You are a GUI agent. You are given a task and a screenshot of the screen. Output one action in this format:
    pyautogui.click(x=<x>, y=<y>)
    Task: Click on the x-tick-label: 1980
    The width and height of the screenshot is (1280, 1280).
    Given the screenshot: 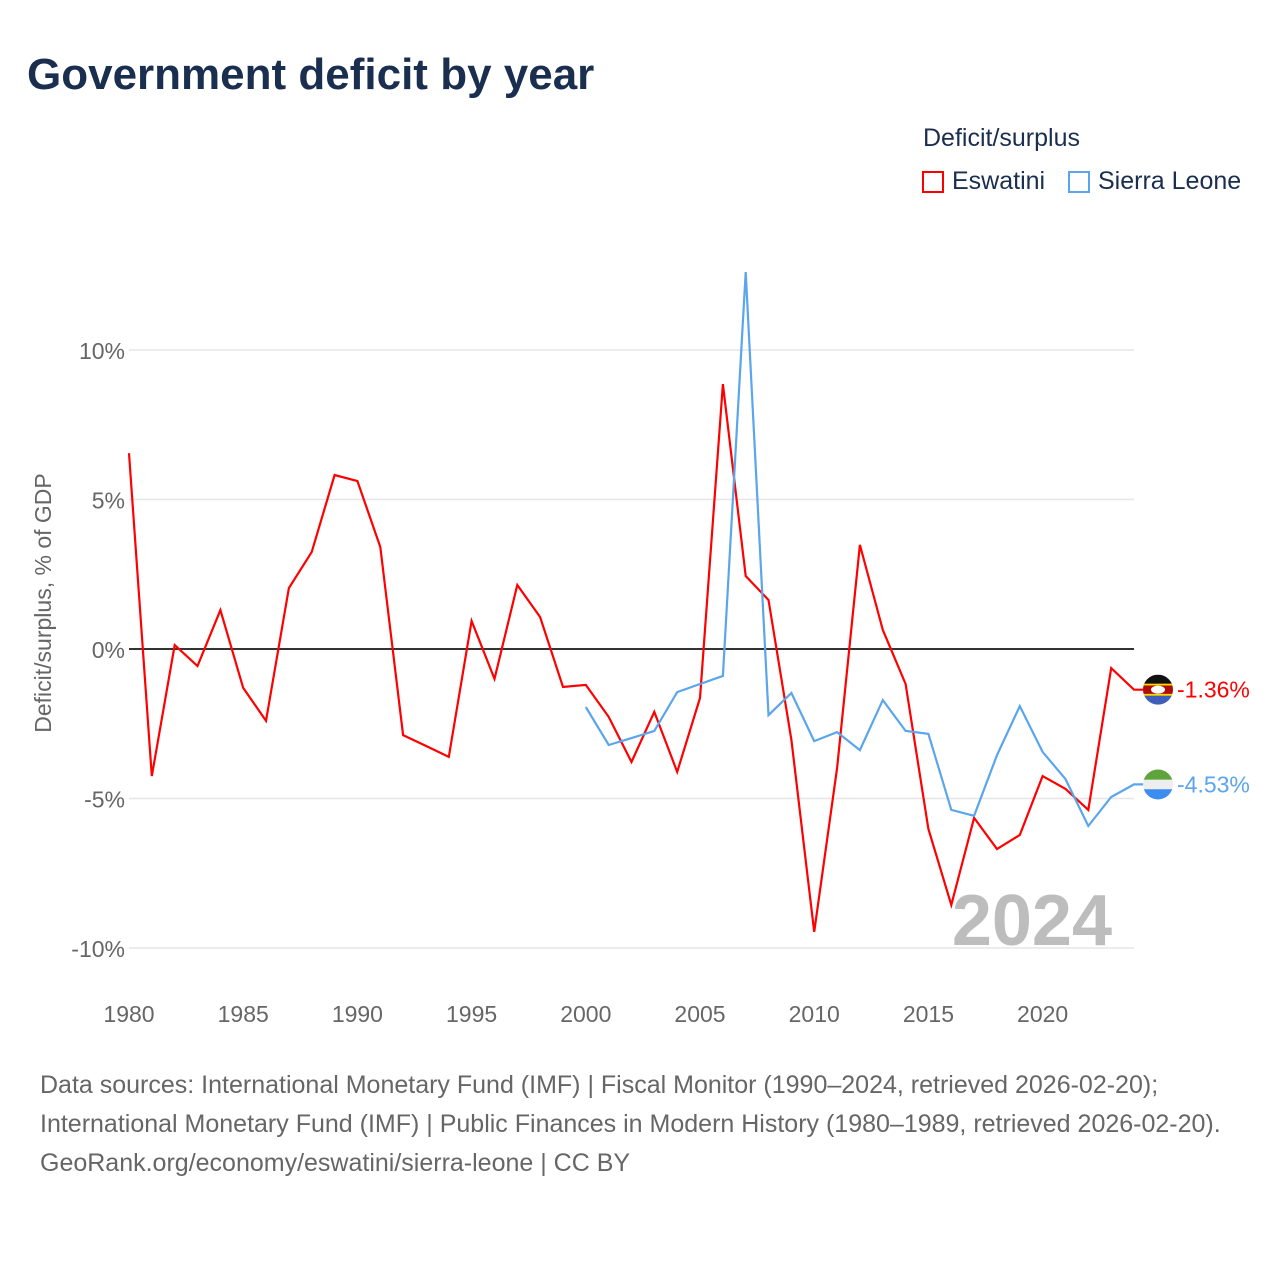 What is the action you would take?
    pyautogui.click(x=128, y=1014)
    